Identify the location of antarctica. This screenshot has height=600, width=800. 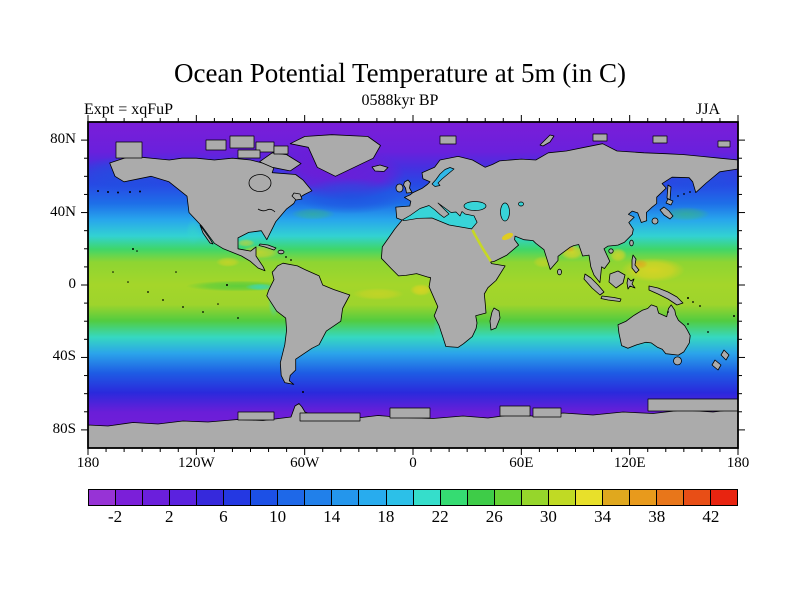
(413, 425).